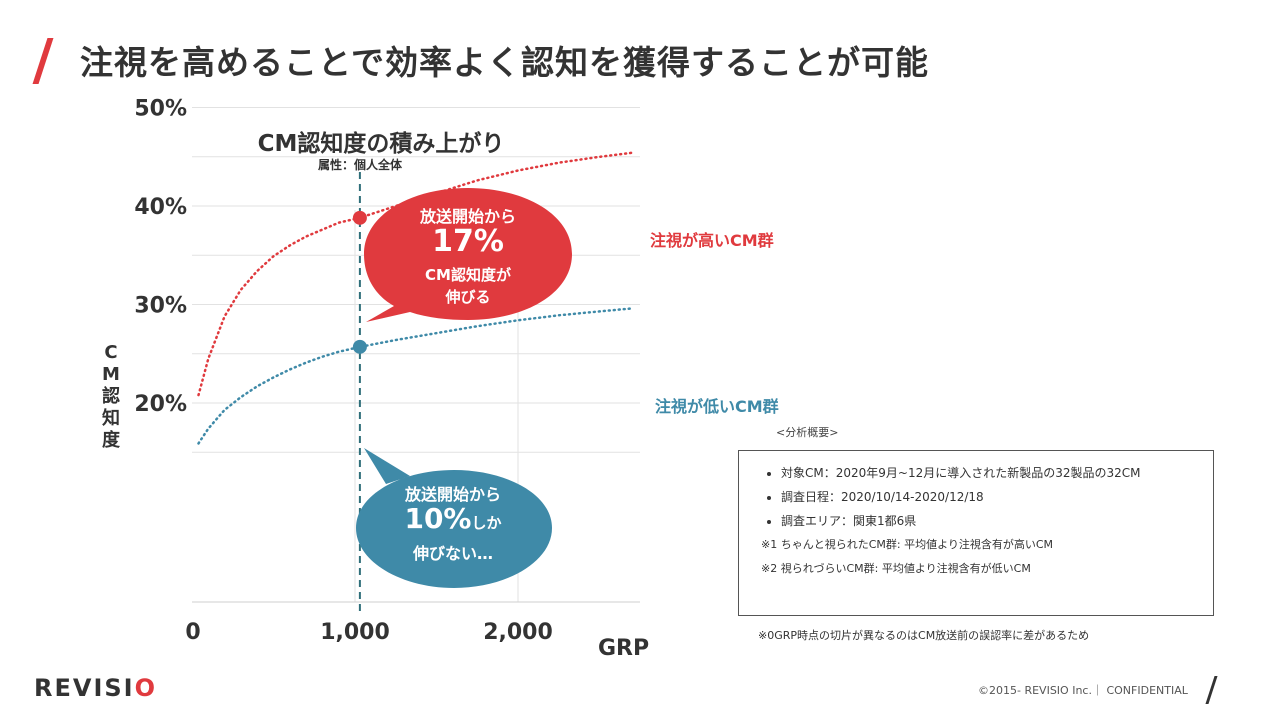 Image resolution: width=1280 pixels, height=720 pixels. I want to click on revisio-logo: REVISIO, so click(95, 688).